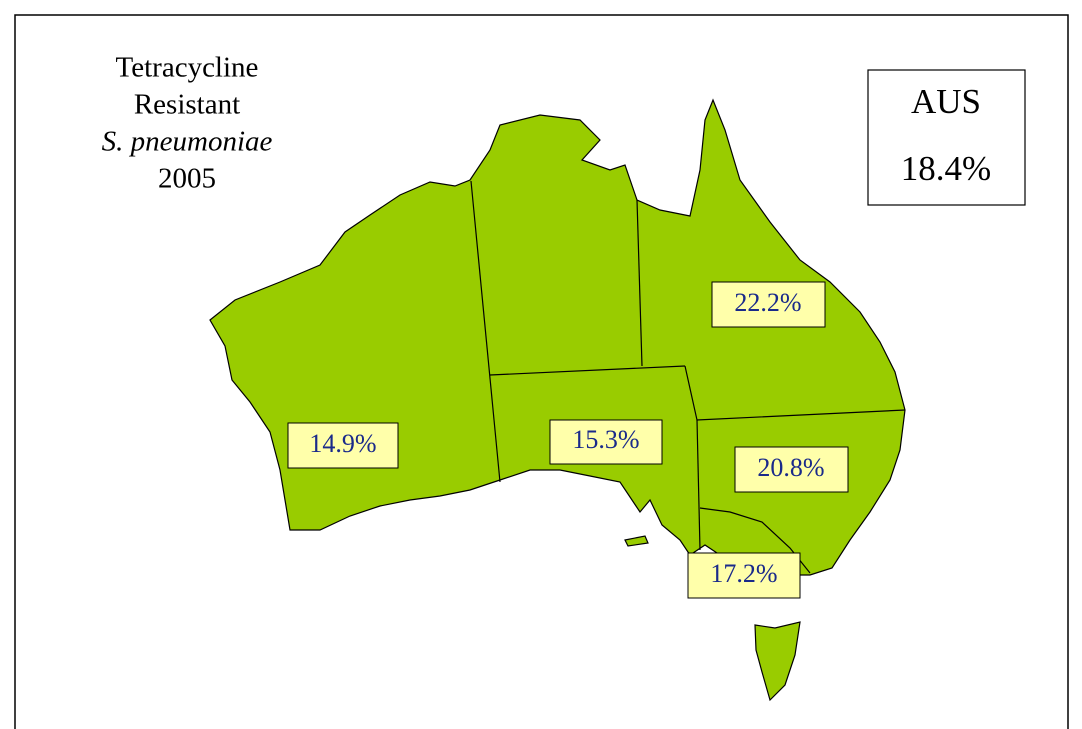 Image resolution: width=1082 pixels, height=729 pixels. What do you see at coordinates (187, 68) in the screenshot?
I see `title-line: Tetracycline` at bounding box center [187, 68].